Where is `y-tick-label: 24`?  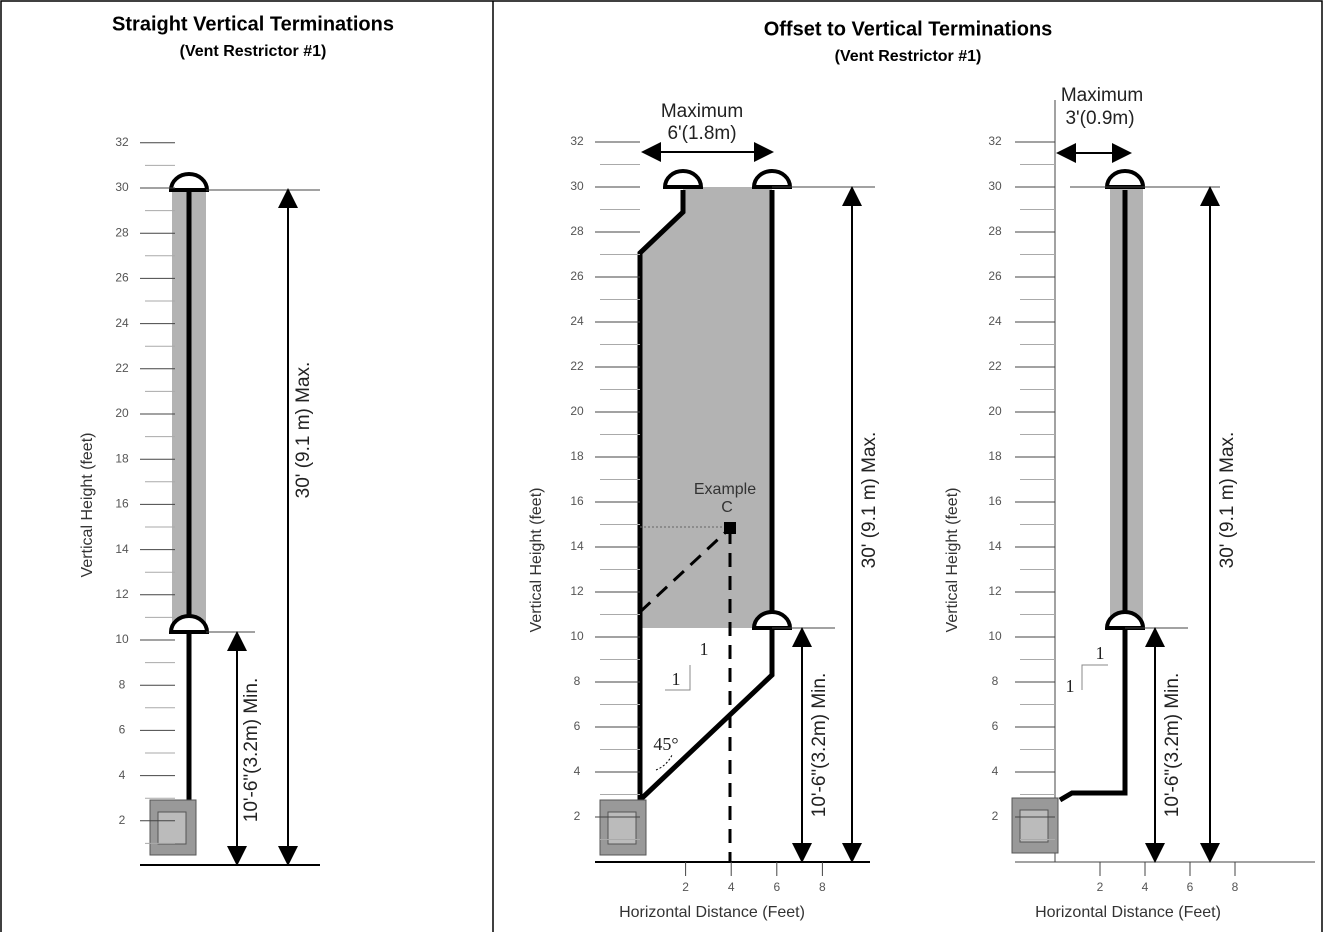 y-tick-label: 24 is located at coordinates (122, 323).